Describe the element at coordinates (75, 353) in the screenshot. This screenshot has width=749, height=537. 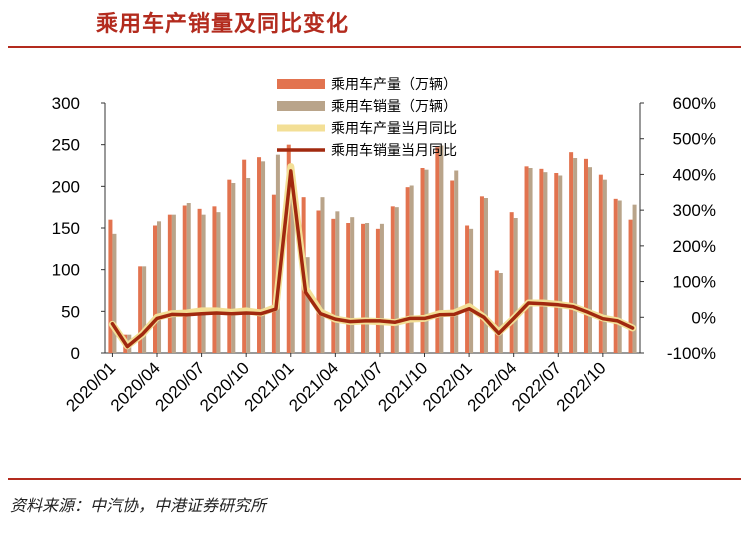
I see `y-left-tick-label: 0` at that location.